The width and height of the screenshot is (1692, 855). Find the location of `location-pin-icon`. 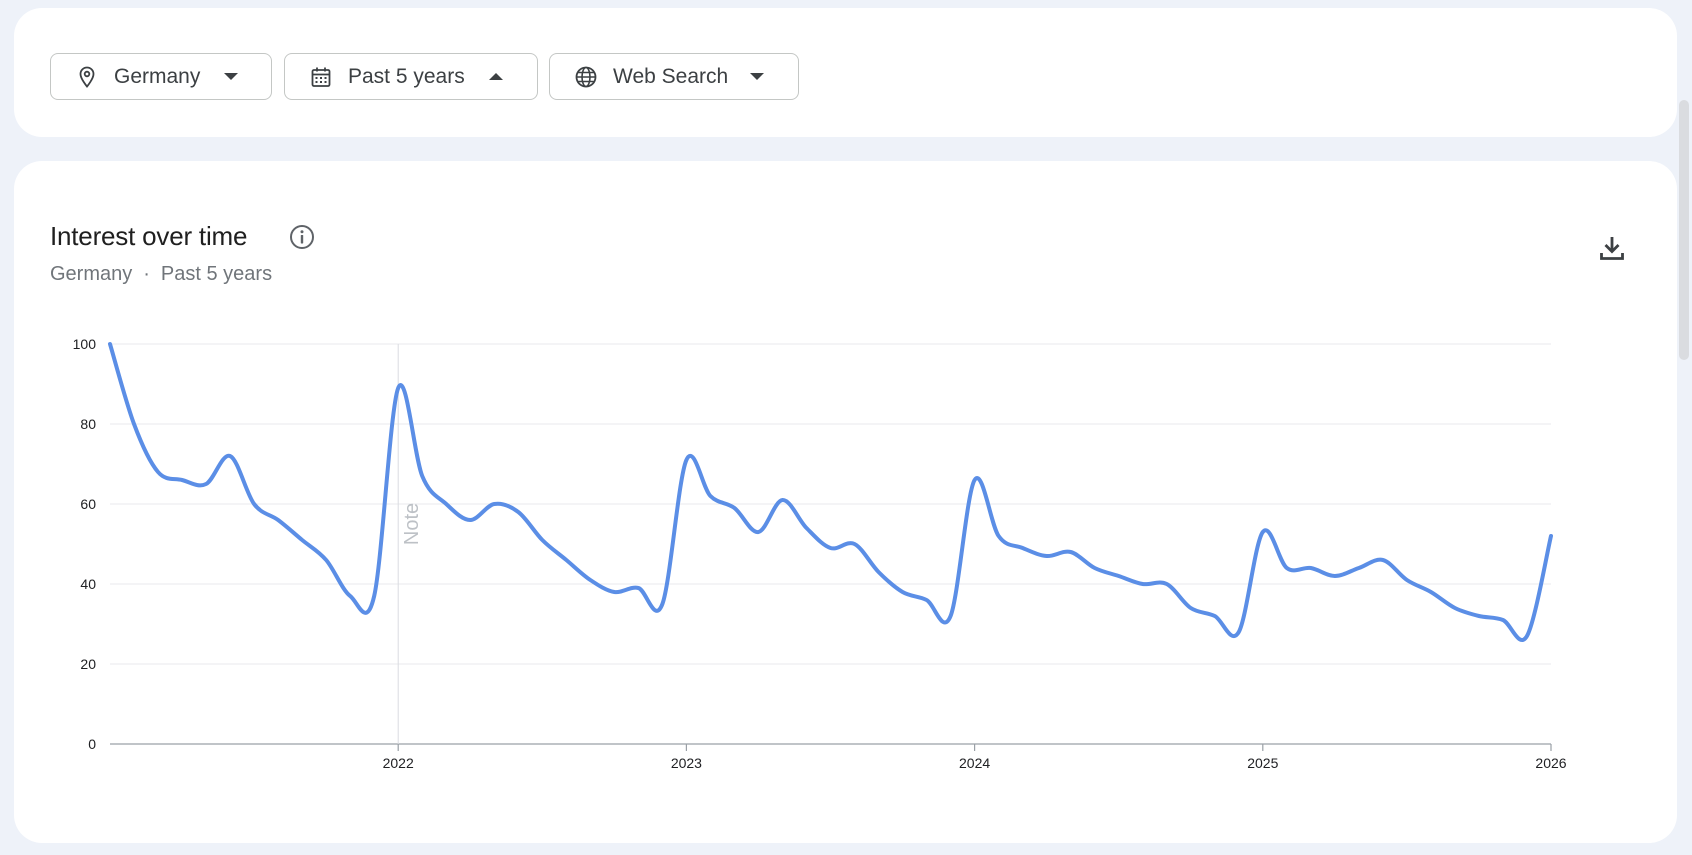

location-pin-icon is located at coordinates (87, 77).